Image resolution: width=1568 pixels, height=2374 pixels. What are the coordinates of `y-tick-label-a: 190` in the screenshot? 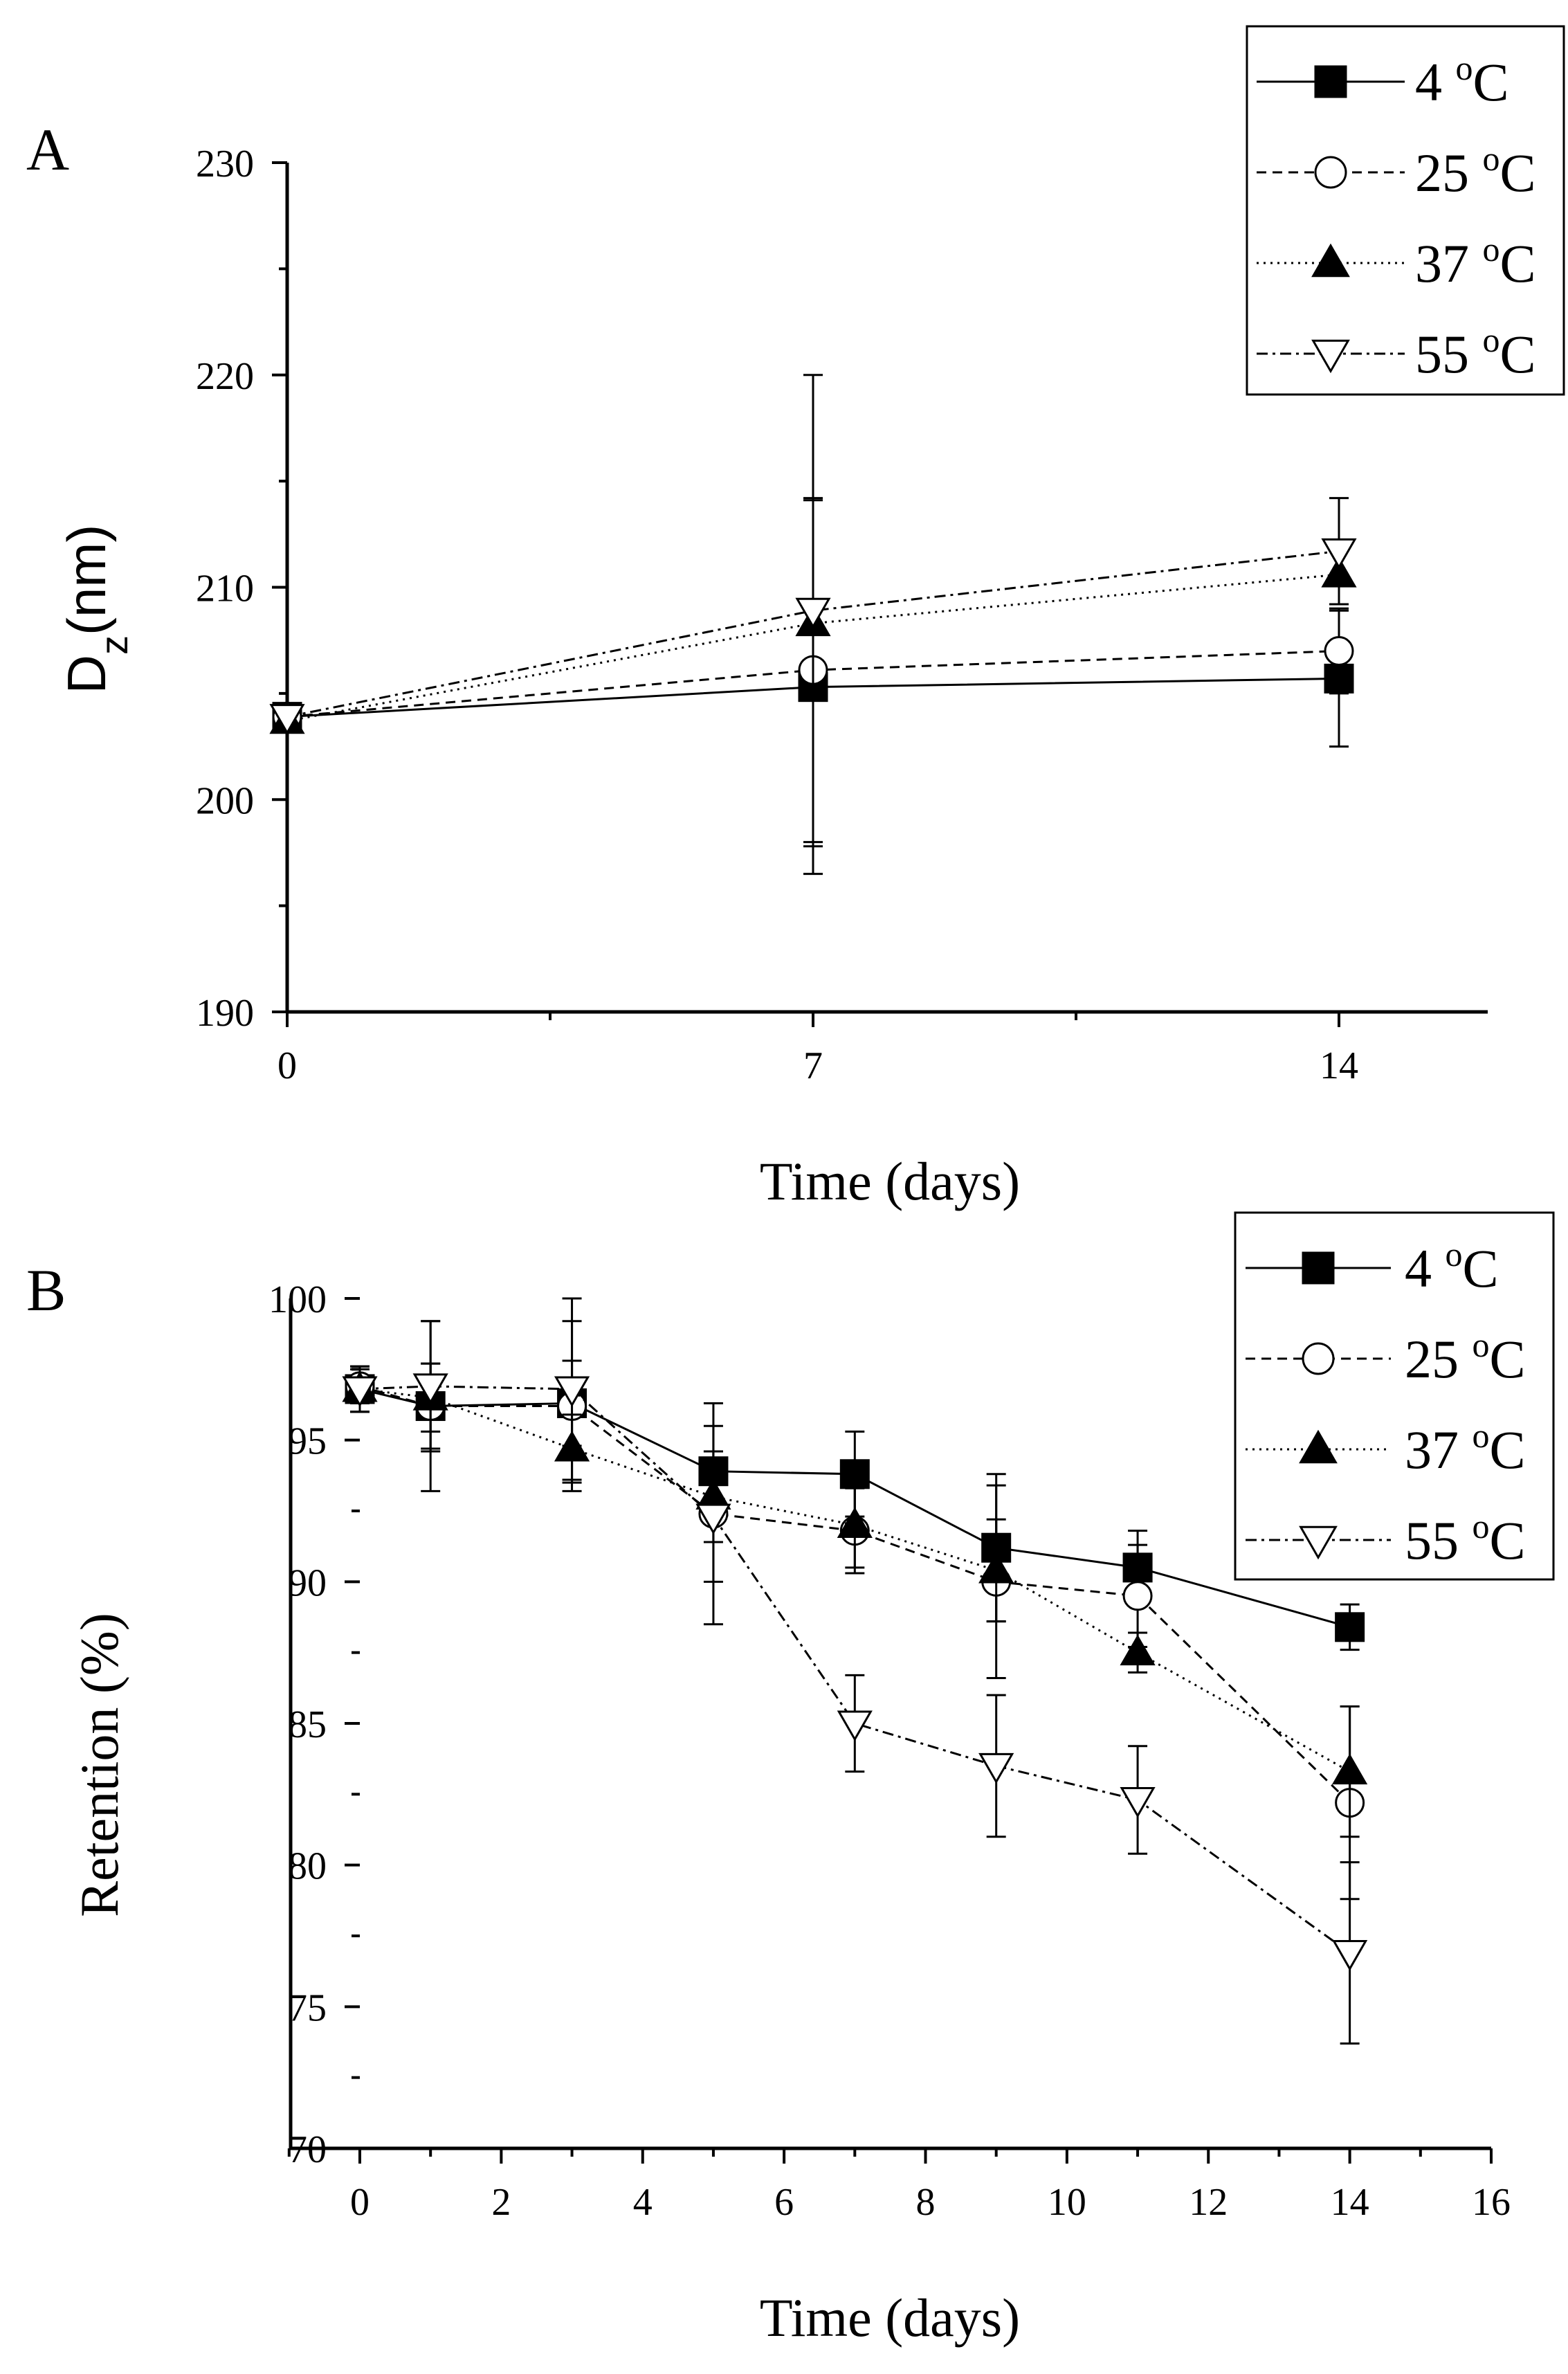 It's located at (225, 1013).